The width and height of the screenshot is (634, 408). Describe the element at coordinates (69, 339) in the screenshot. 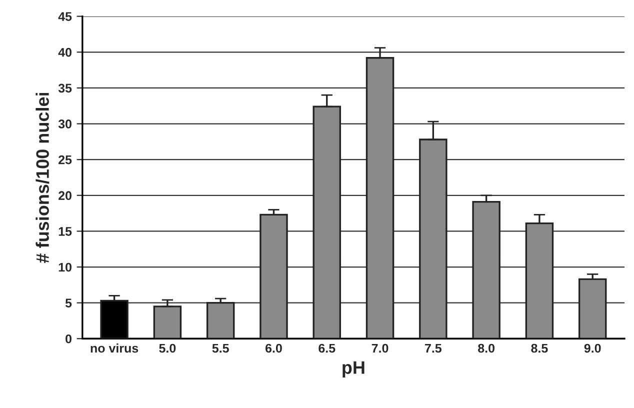

I see `y-tick-label: 0` at that location.